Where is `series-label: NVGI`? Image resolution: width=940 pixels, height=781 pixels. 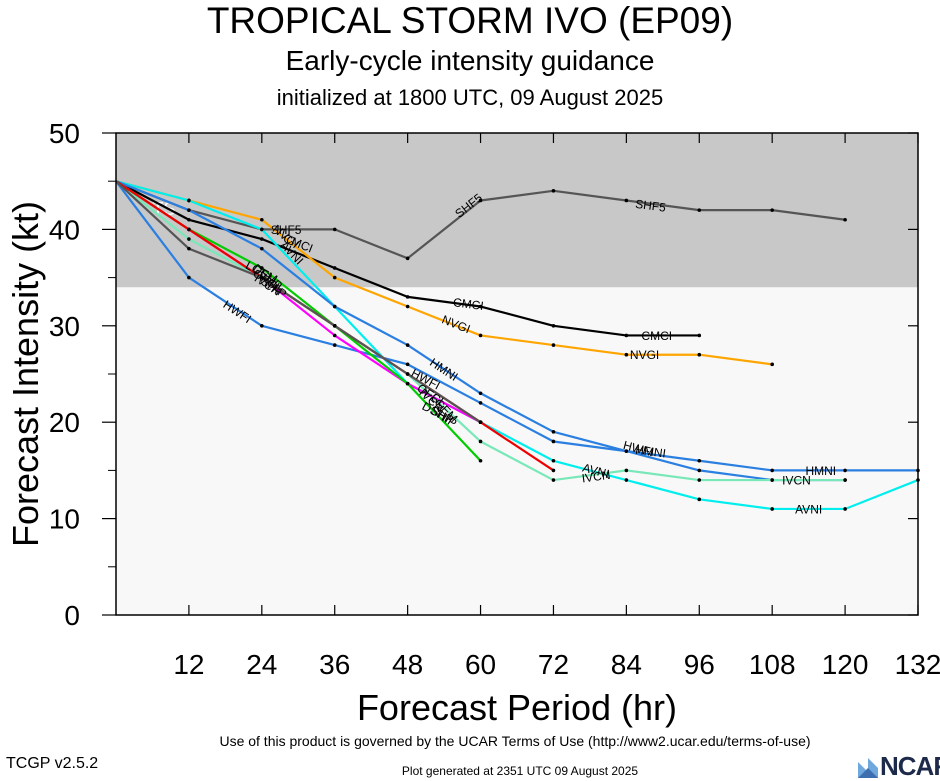 series-label: NVGI is located at coordinates (644, 355).